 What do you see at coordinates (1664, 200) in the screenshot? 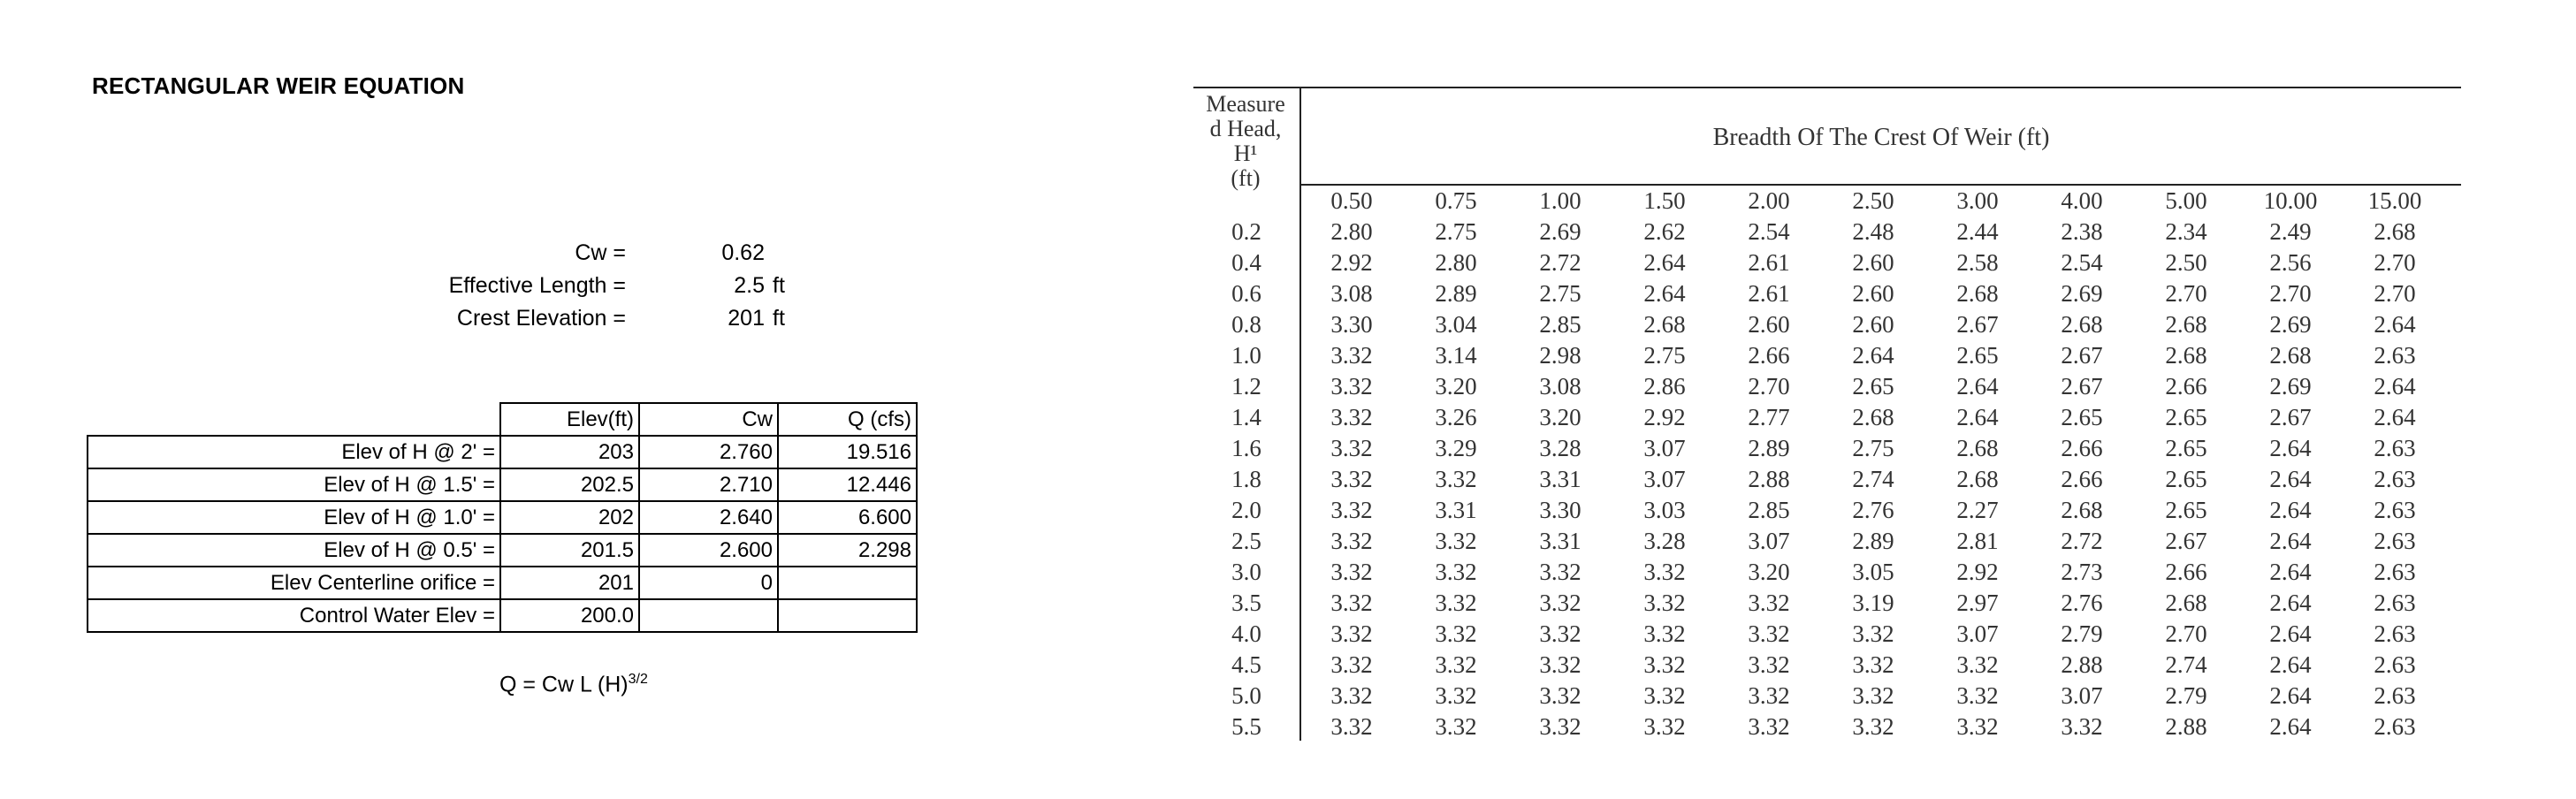
I see `breadth-header-cell: 1.50` at bounding box center [1664, 200].